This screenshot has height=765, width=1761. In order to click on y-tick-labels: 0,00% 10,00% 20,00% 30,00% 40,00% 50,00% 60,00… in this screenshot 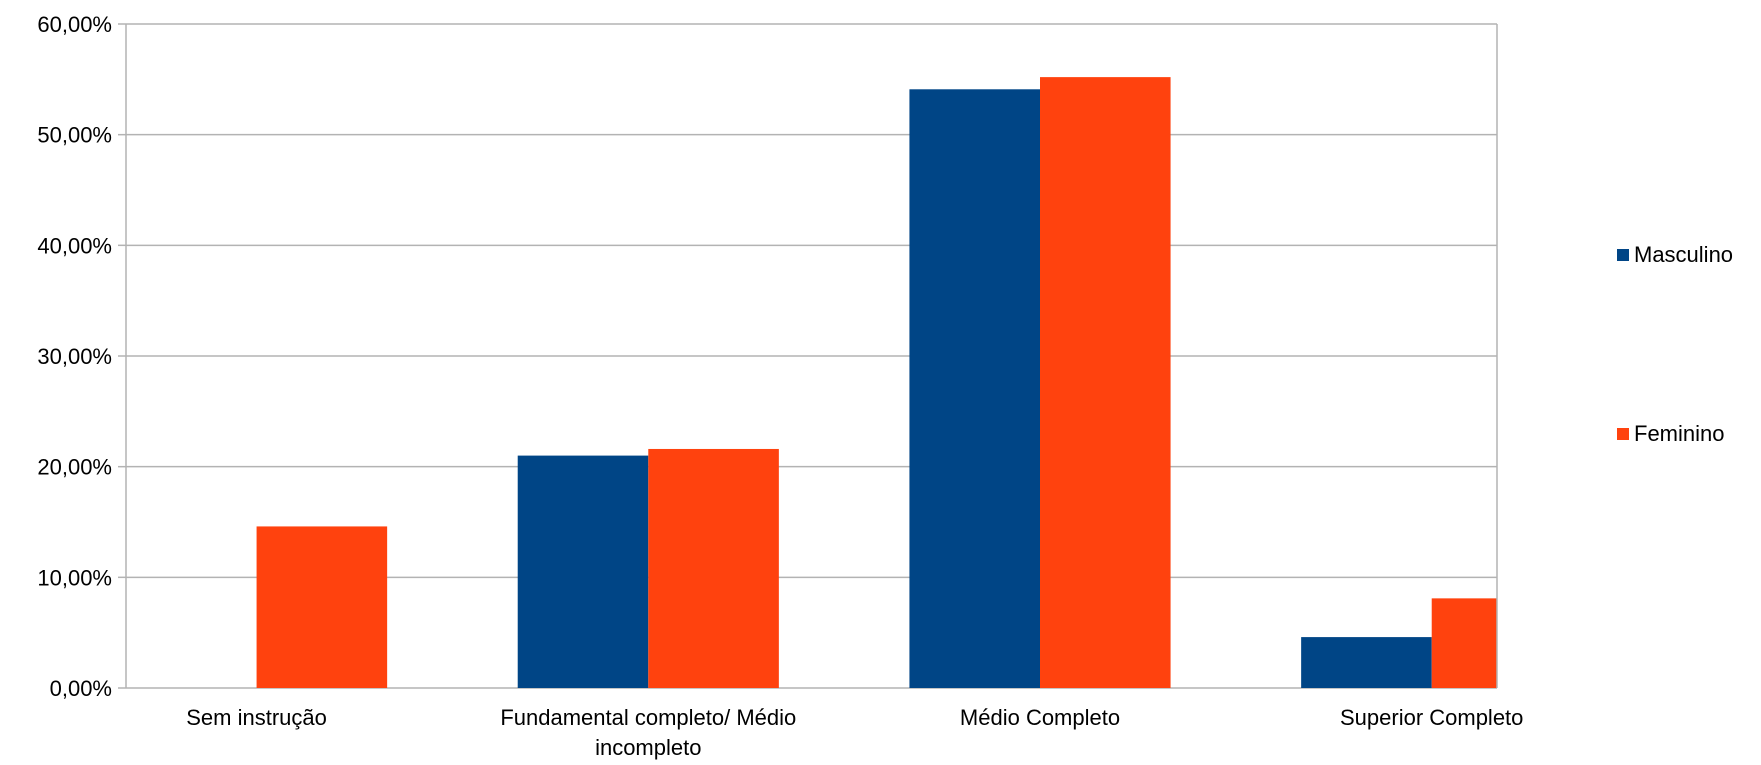, I will do `click(74, 356)`.